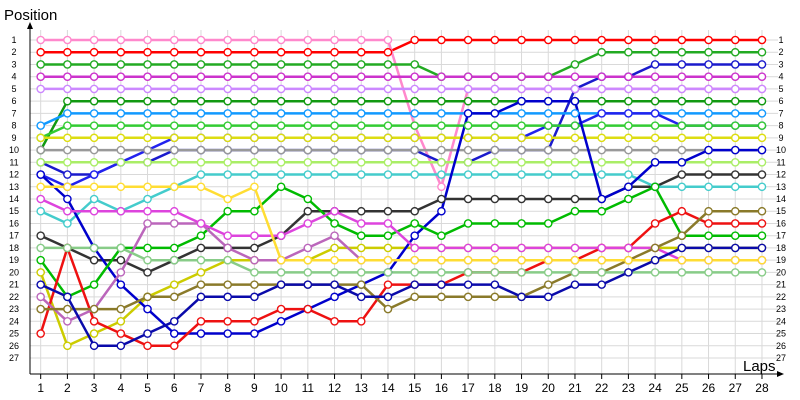  What do you see at coordinates (14, 358) in the screenshot?
I see `y-tick-label: 27` at bounding box center [14, 358].